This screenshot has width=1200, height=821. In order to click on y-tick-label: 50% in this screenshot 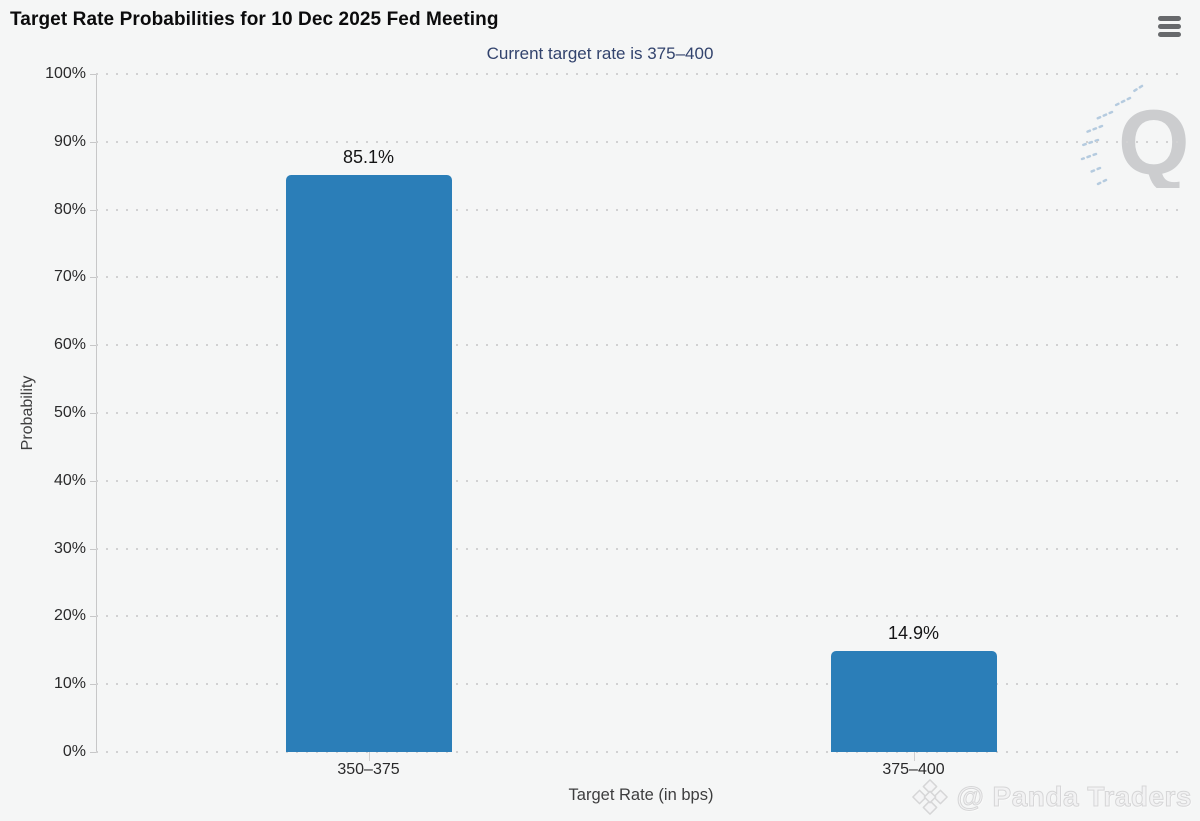, I will do `click(69, 412)`.